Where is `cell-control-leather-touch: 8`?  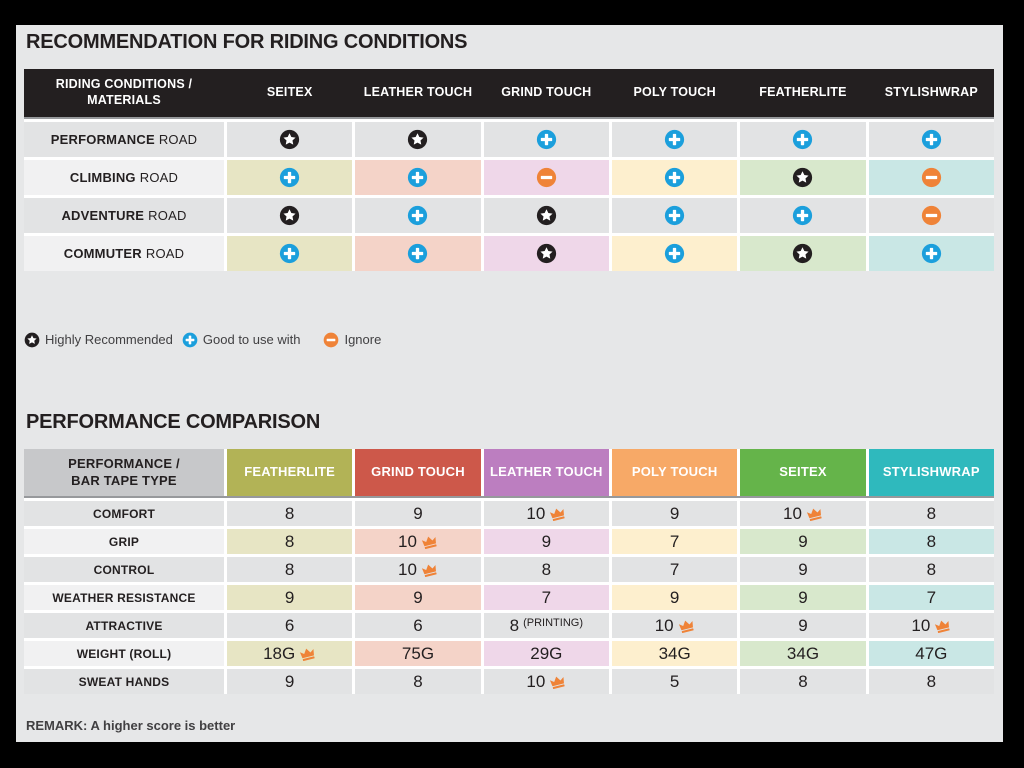 cell-control-leather-touch: 8 is located at coordinates (546, 569).